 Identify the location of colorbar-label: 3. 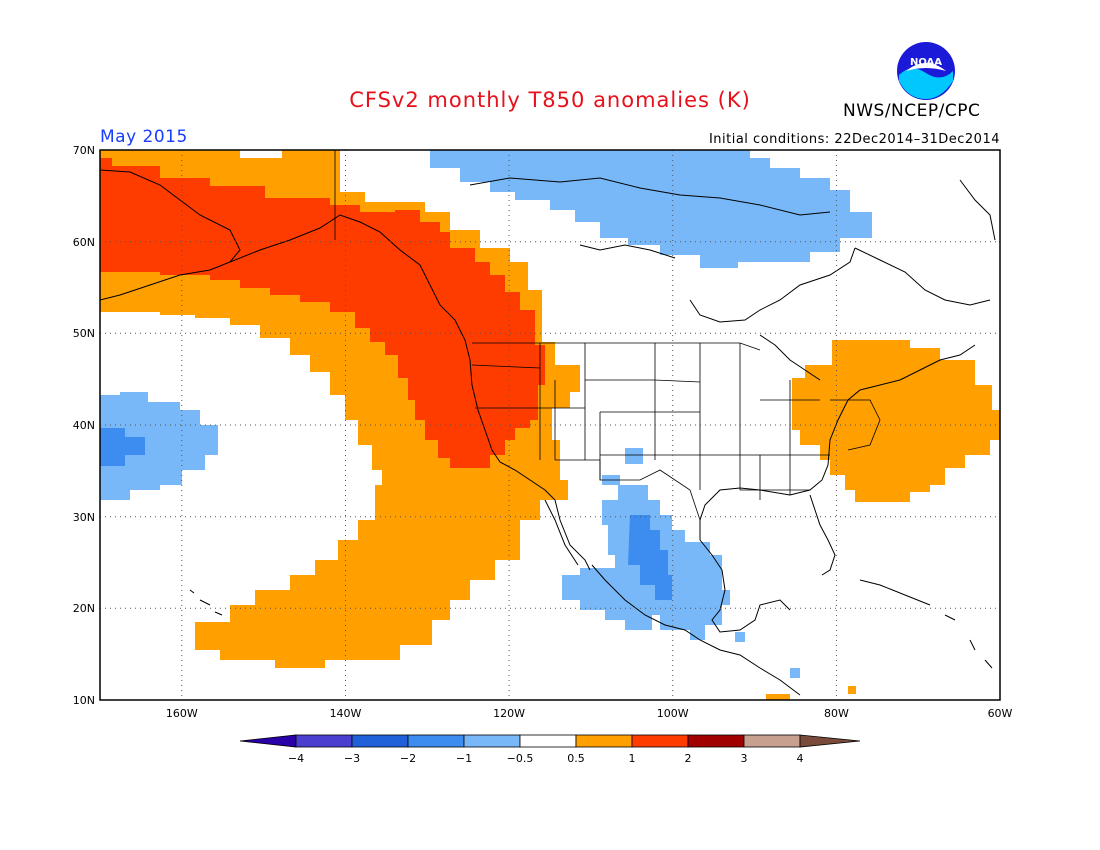
(744, 758).